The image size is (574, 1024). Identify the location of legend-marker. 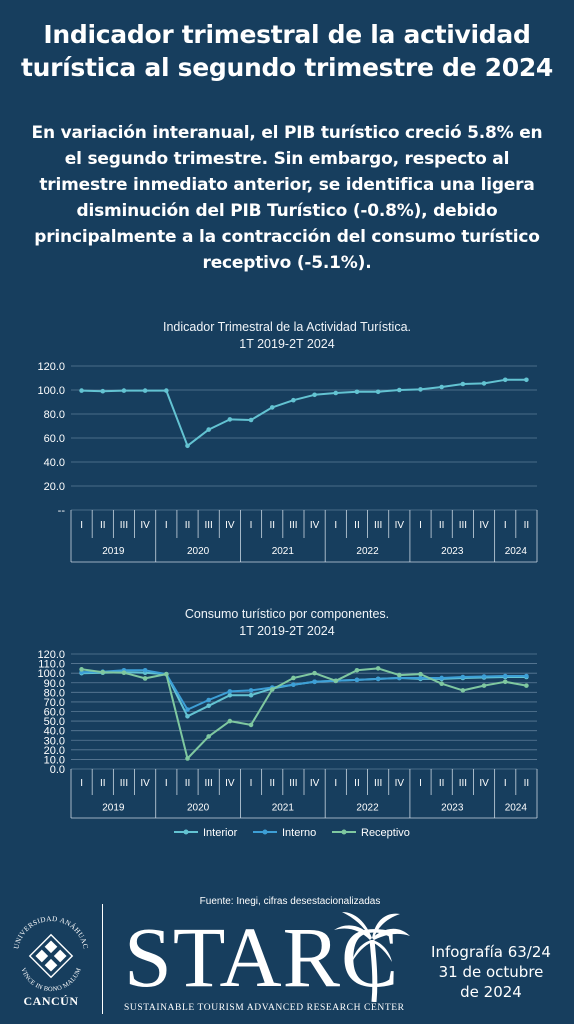
(186, 832).